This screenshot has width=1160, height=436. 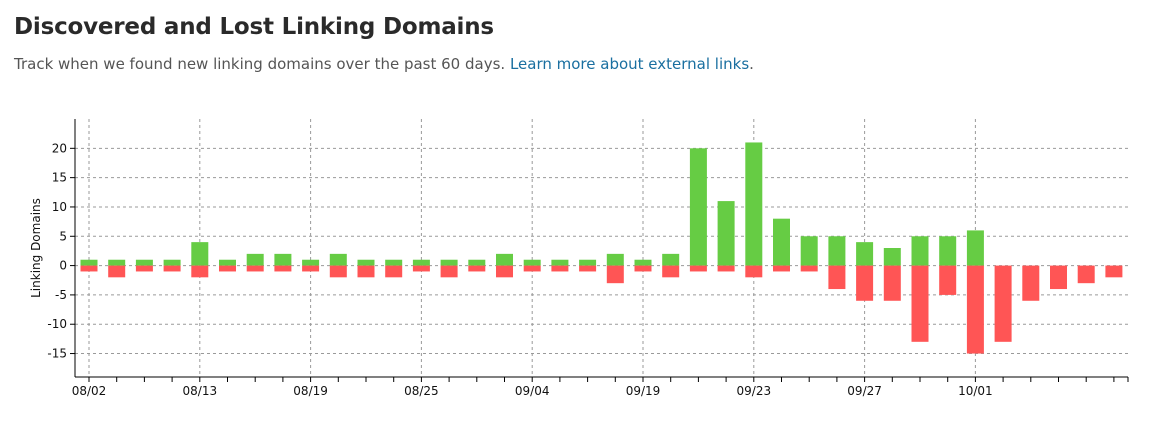 I want to click on page-title: Discovered and Lost Linking Domains, so click(x=254, y=27).